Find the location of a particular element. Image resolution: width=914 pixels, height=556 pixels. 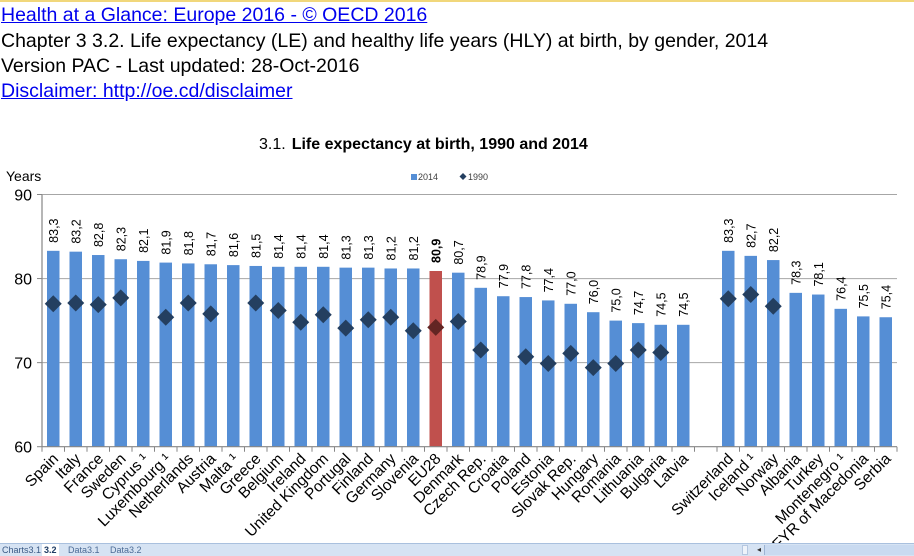

bar-Poland is located at coordinates (525, 372).